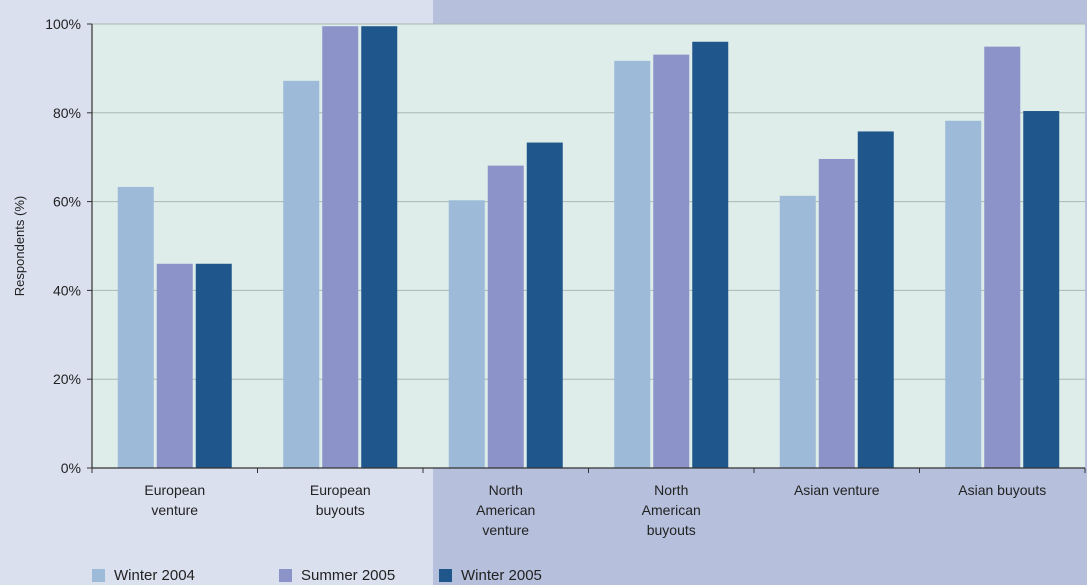 The image size is (1087, 585). What do you see at coordinates (671, 510) in the screenshot?
I see `x-tick-label: North American buyouts` at bounding box center [671, 510].